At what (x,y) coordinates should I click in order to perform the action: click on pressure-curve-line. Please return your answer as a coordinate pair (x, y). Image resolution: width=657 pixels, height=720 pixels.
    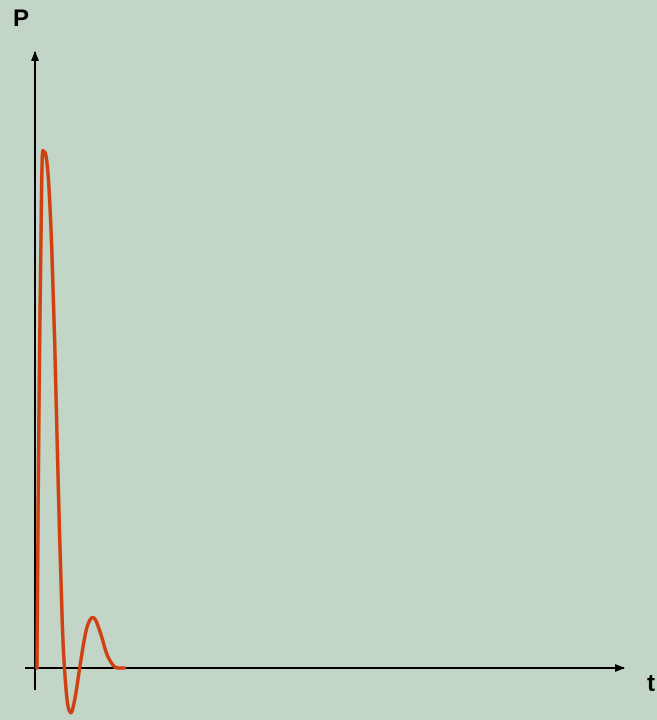
    Looking at the image, I should click on (81, 431).